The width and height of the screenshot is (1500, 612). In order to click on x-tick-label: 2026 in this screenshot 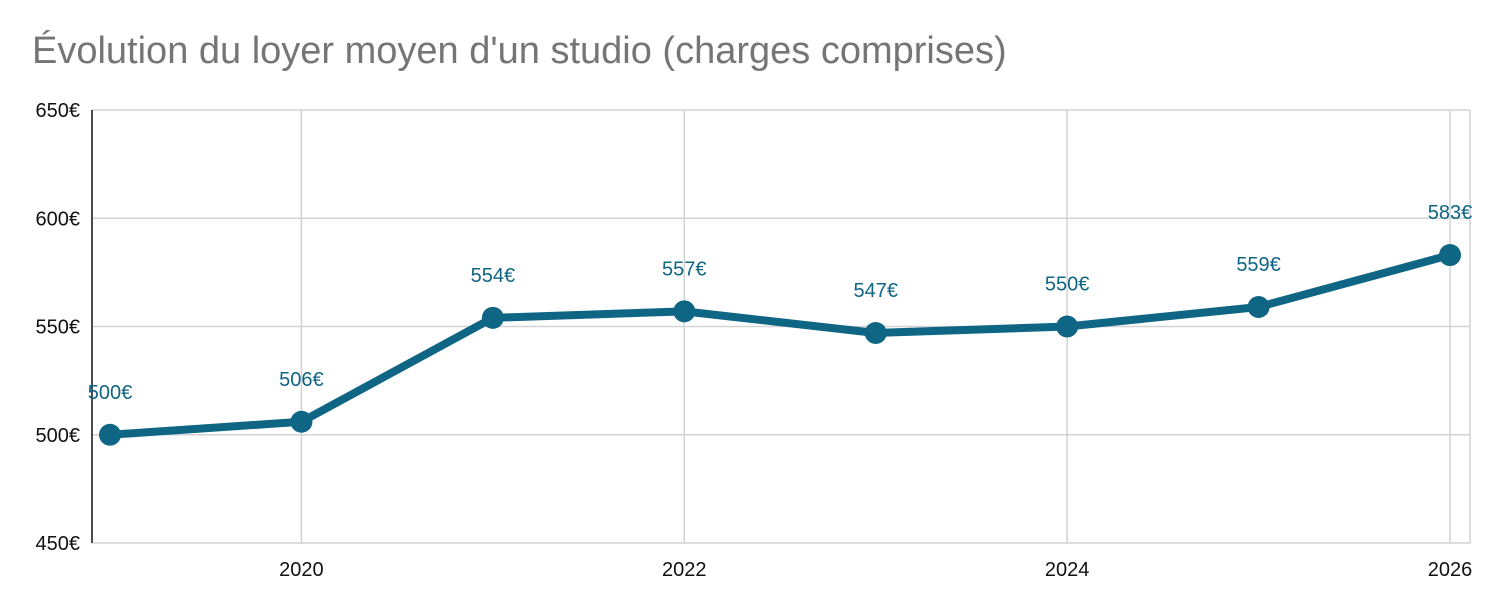, I will do `click(1450, 570)`.